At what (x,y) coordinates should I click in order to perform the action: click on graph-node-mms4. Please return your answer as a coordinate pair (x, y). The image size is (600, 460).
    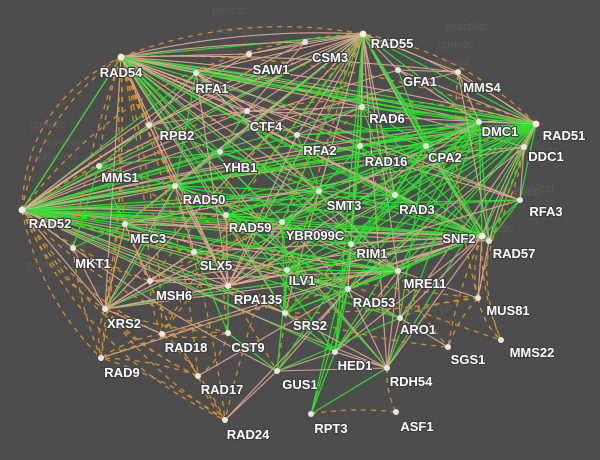
    Looking at the image, I should click on (458, 72).